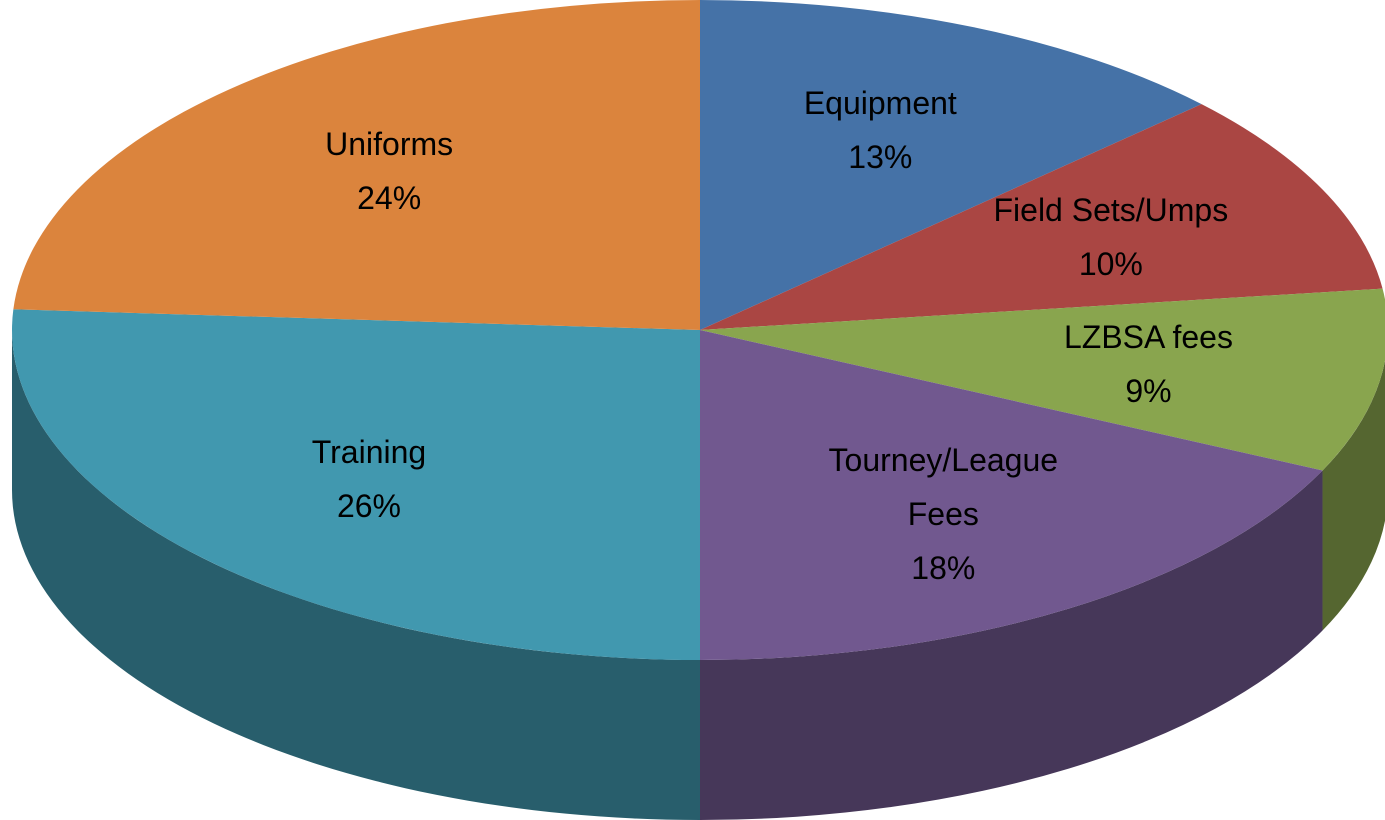  I want to click on value-label: 24%, so click(389, 198).